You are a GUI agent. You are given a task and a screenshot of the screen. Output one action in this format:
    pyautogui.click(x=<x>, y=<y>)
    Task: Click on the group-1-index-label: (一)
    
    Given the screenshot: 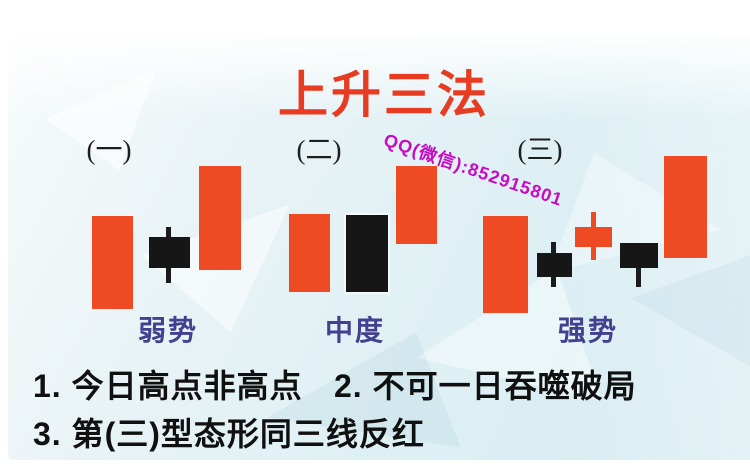 What is the action you would take?
    pyautogui.click(x=109, y=150)
    